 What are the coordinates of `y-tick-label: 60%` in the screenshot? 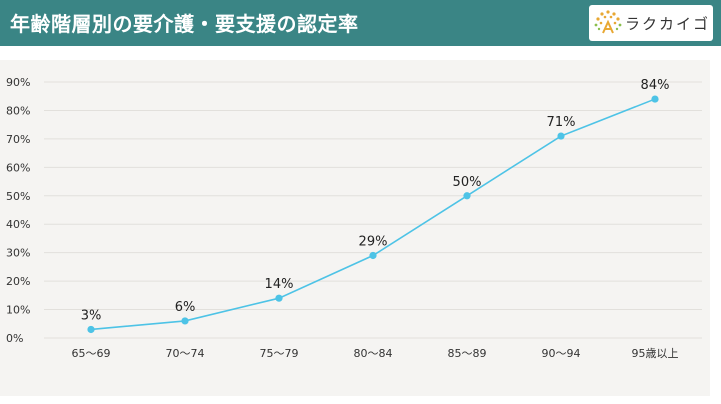 It's located at (18, 167).